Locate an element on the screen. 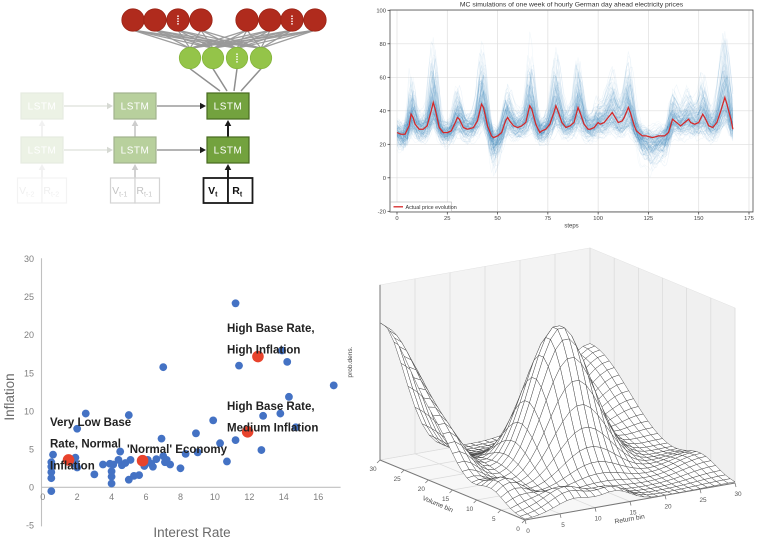 This screenshot has height=551, width=771. scatter-y-tick-label: 15 is located at coordinates (29, 373).